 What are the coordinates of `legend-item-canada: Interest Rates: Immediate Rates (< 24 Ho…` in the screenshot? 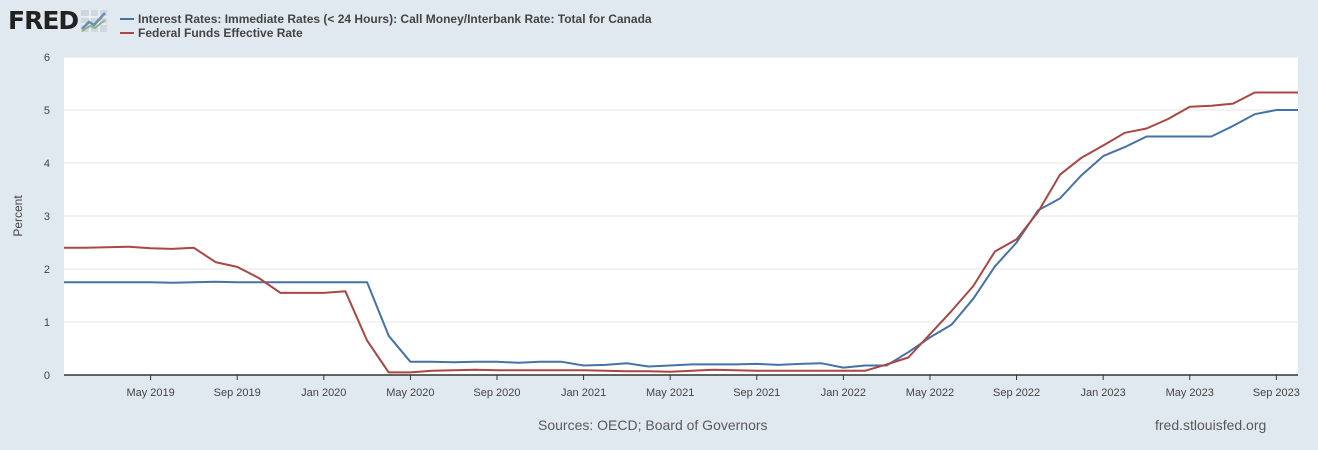 It's located at (386, 19).